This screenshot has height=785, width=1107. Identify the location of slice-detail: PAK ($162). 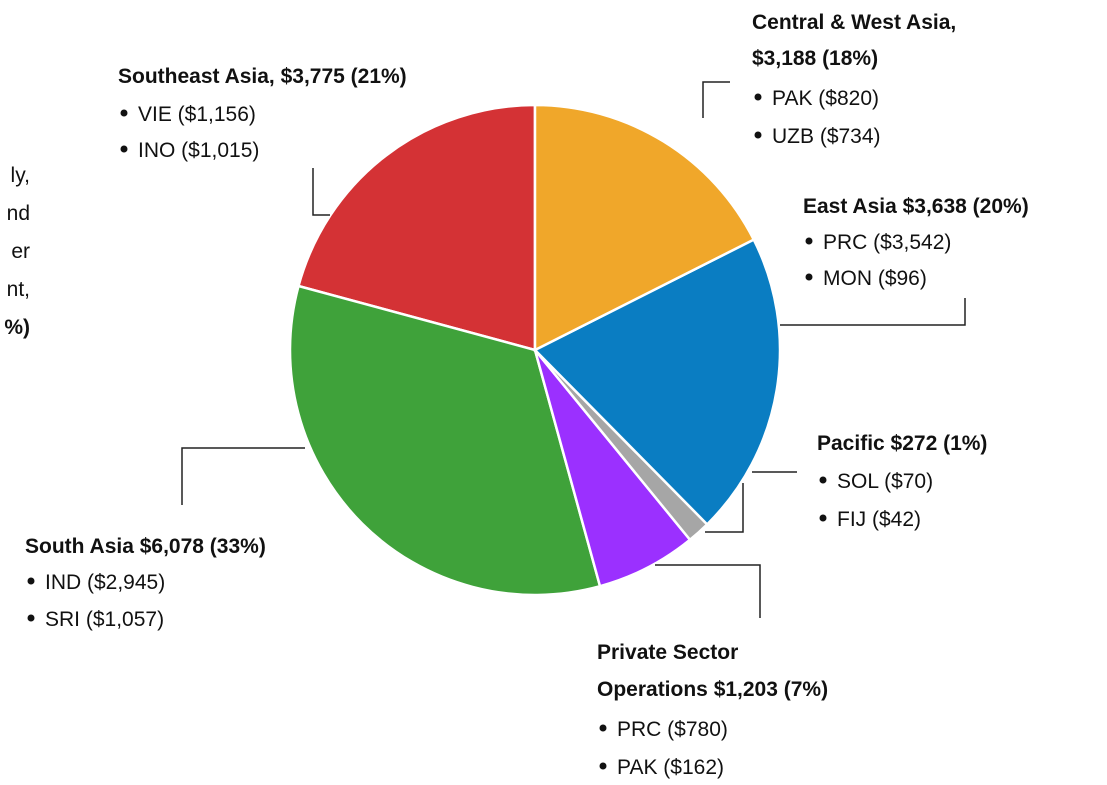
(670, 767).